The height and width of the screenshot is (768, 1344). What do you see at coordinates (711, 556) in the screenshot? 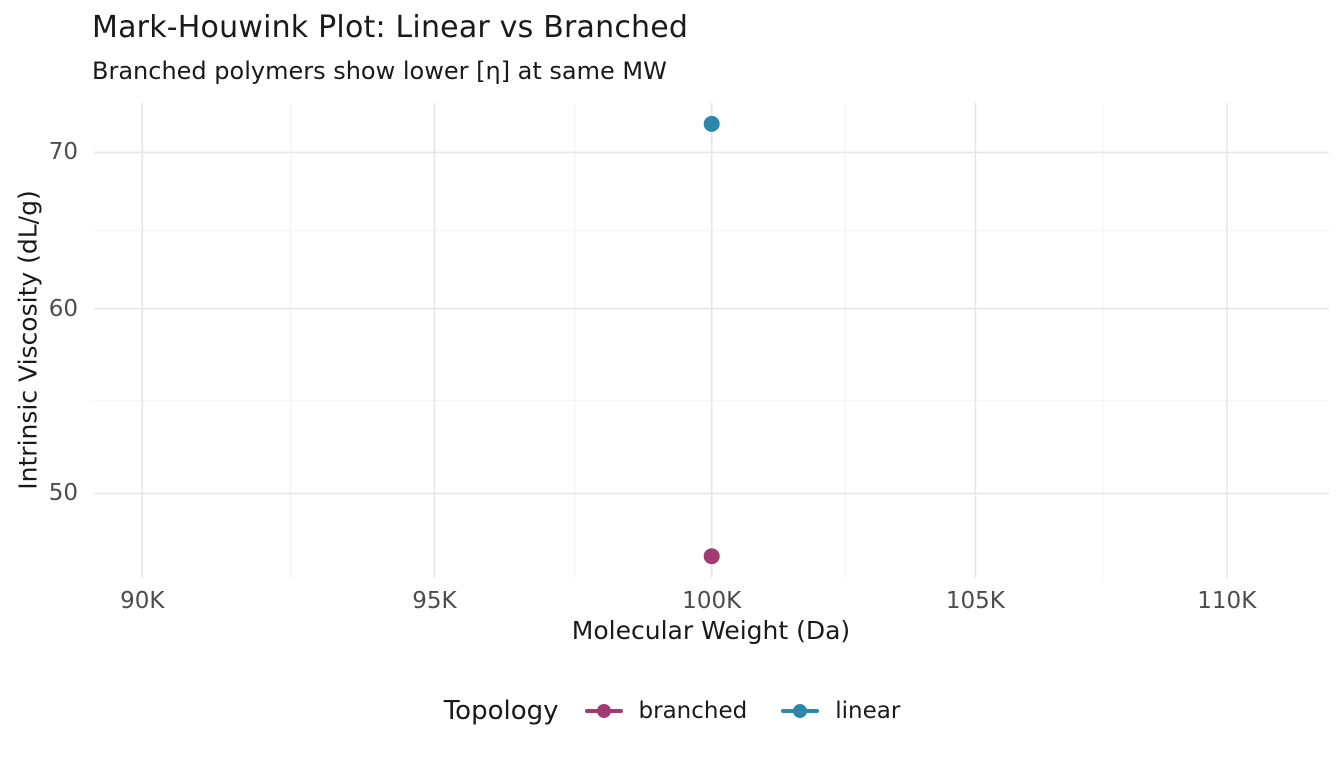
I see `data-point-branched` at bounding box center [711, 556].